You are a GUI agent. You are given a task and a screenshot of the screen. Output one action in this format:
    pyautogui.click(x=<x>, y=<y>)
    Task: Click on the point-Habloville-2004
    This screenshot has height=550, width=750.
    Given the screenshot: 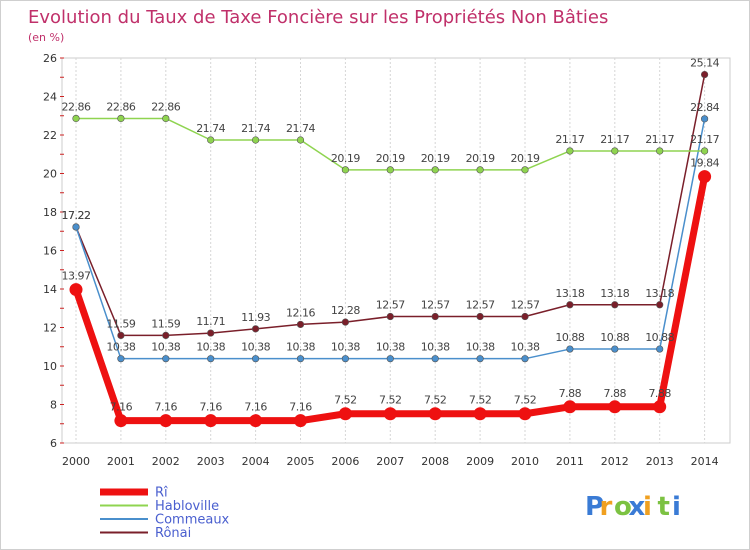 What is the action you would take?
    pyautogui.click(x=256, y=140)
    